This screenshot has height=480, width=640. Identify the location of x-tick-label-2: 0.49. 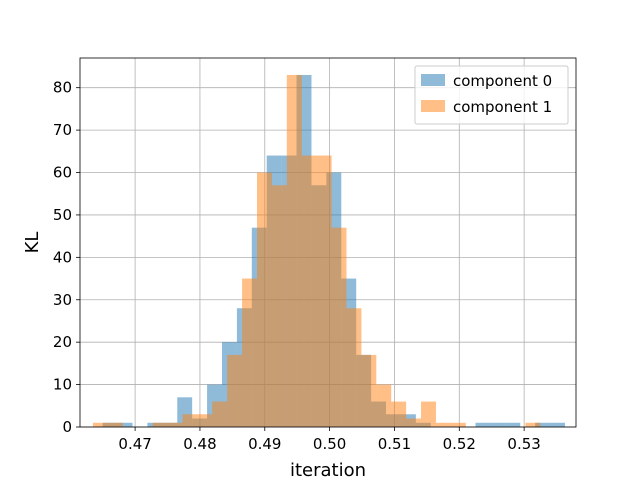
(264, 444).